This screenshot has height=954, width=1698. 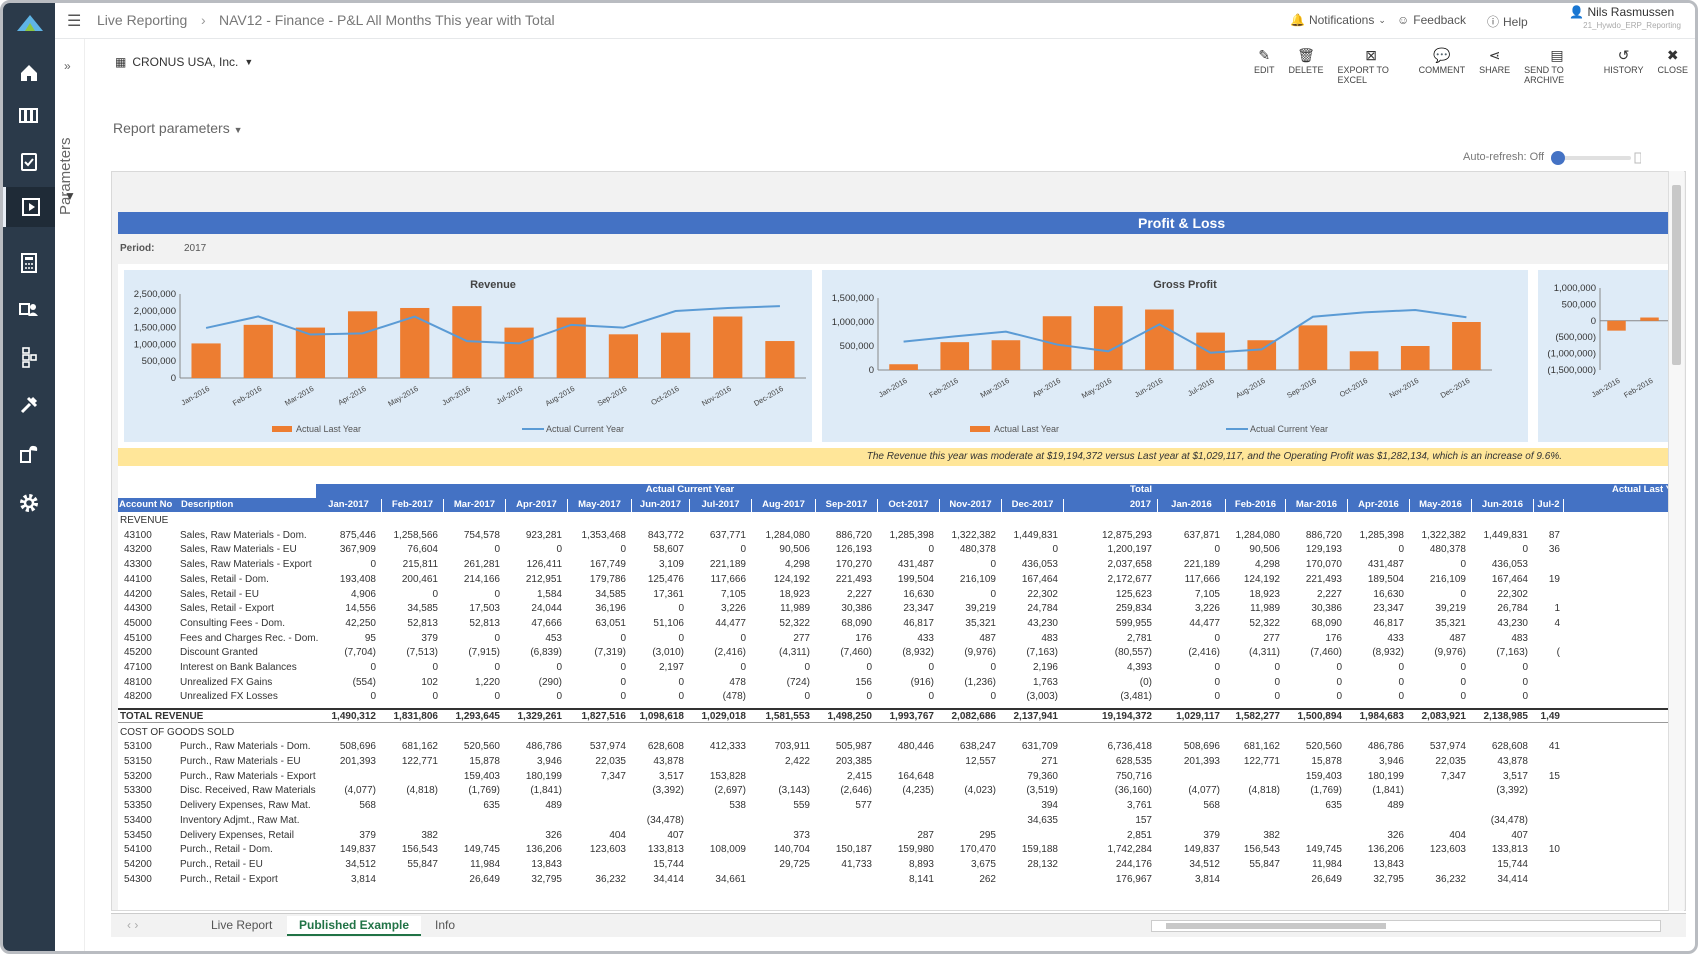 I want to click on vertical-scrollbar, so click(x=1676, y=541).